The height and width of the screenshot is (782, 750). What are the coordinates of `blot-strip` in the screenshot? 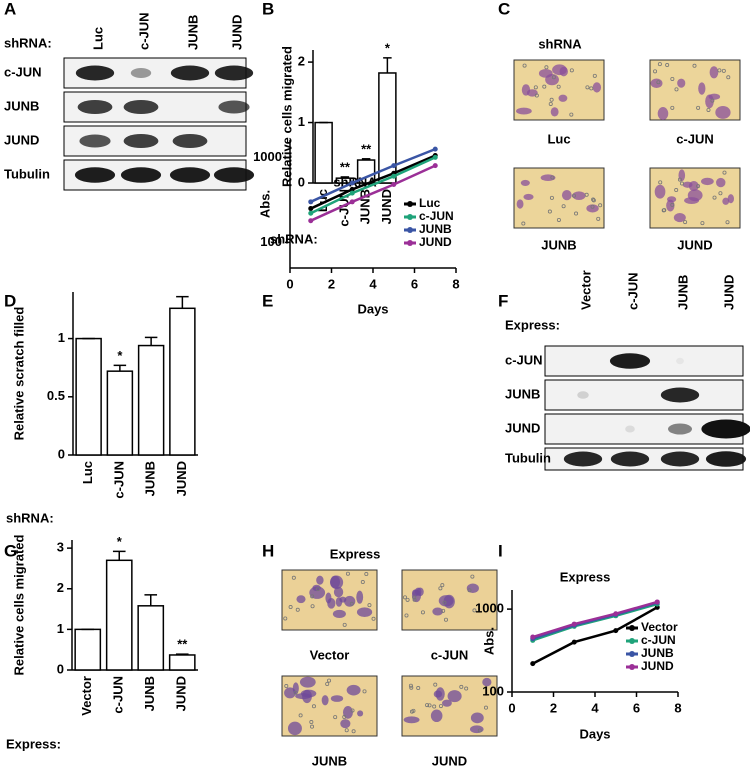 It's located at (644, 395).